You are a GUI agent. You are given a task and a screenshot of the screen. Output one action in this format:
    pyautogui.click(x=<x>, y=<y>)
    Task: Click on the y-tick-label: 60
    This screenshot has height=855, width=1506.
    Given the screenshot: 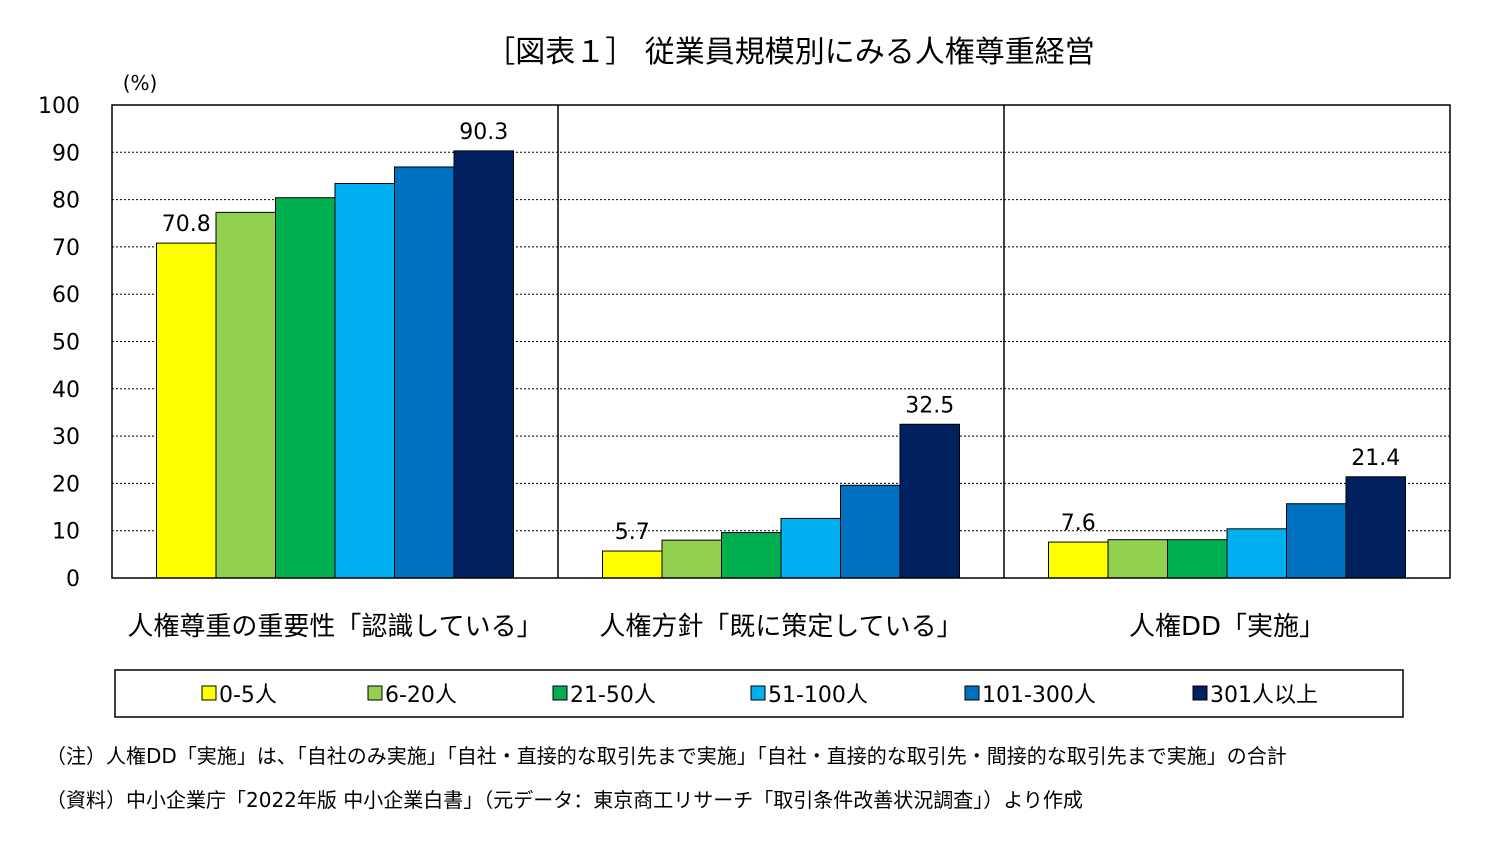 What is the action you would take?
    pyautogui.click(x=66, y=295)
    